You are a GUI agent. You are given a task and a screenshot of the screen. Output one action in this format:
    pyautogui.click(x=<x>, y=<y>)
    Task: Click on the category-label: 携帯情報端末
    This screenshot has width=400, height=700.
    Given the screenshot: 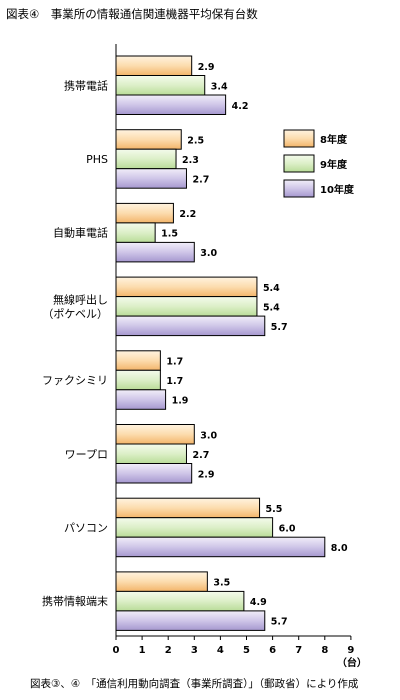 What is the action you would take?
    pyautogui.click(x=75, y=601)
    